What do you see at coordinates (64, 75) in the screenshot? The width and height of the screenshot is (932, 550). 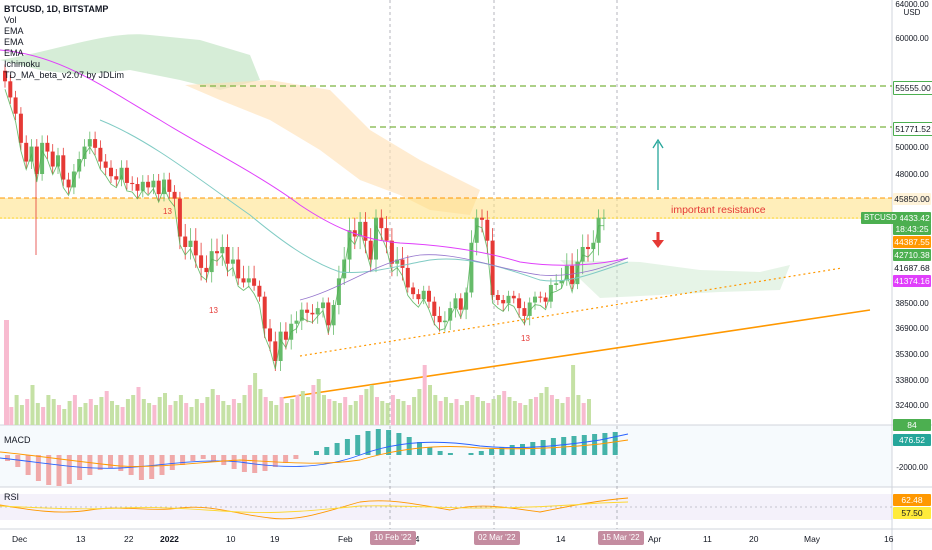 I see `indicator-td-ma: TD_MA_beta_v2.07 by JDLim` at bounding box center [64, 75].